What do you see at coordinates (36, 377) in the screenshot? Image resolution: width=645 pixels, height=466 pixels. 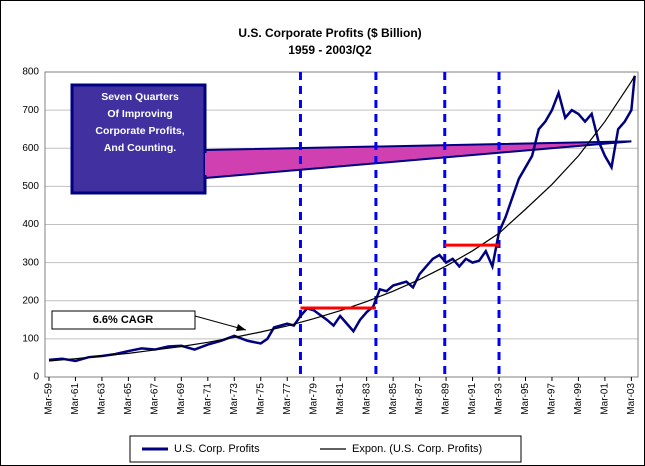 I see `y-tick-label: 0` at bounding box center [36, 377].